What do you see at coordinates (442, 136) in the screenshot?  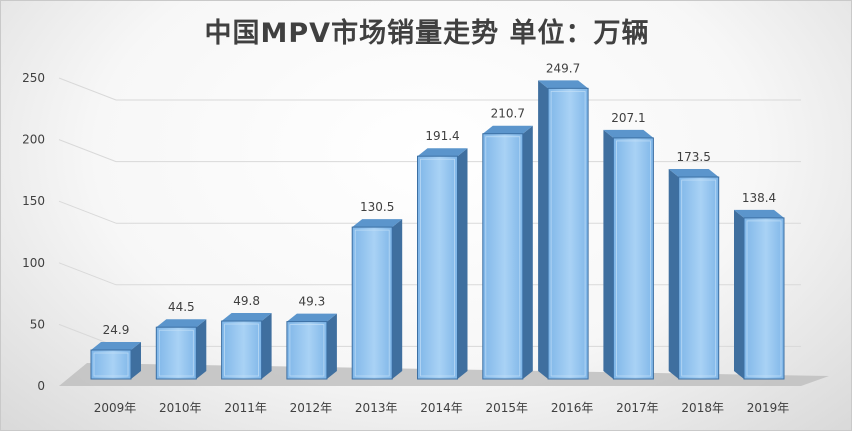 I see `data-label: 191.4` at bounding box center [442, 136].